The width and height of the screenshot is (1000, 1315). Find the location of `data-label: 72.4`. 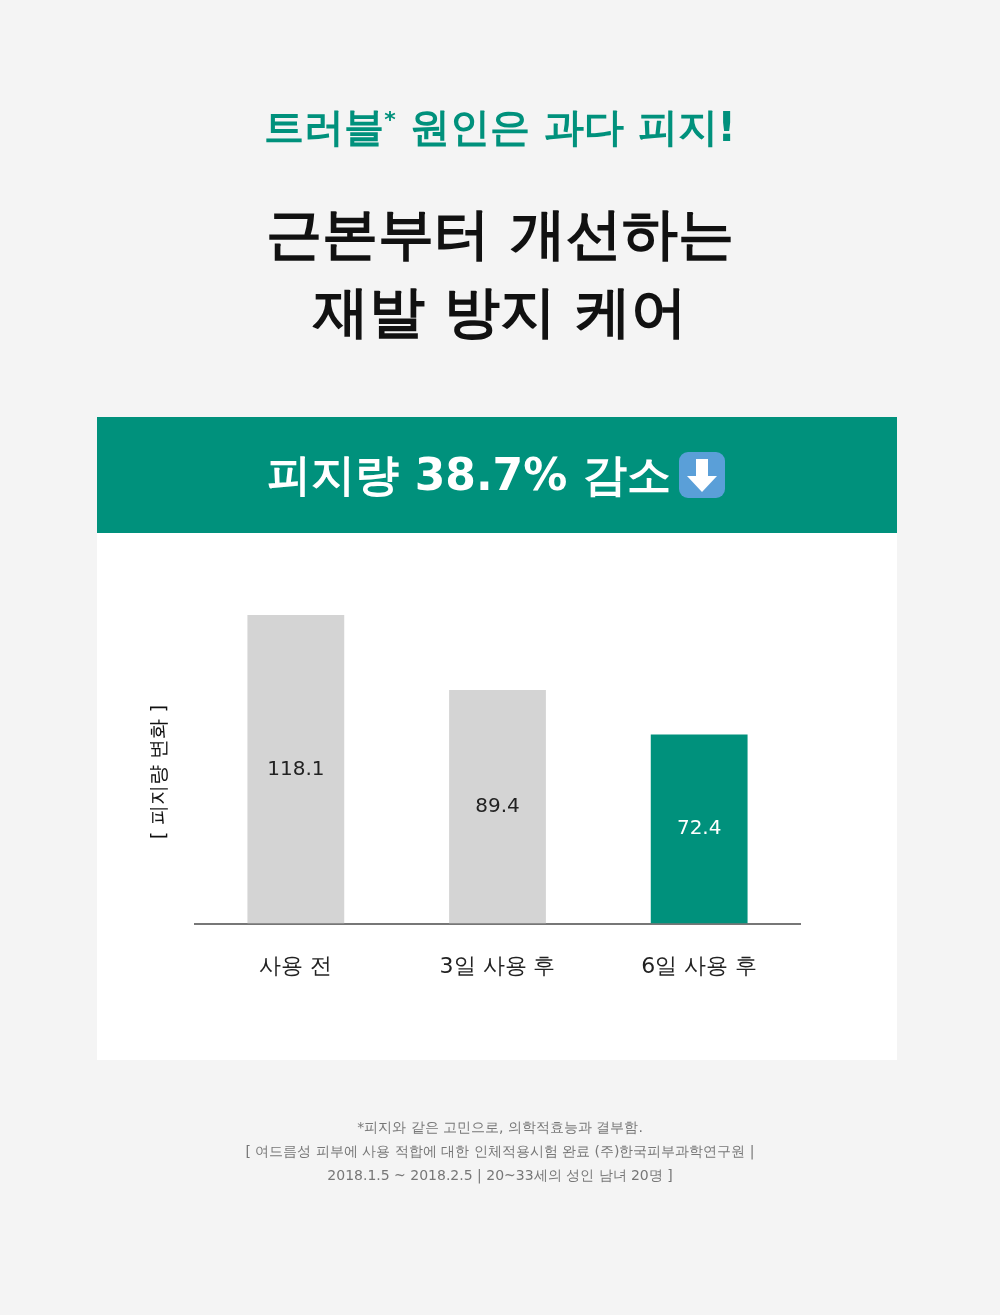

data-label: 72.4 is located at coordinates (699, 827).